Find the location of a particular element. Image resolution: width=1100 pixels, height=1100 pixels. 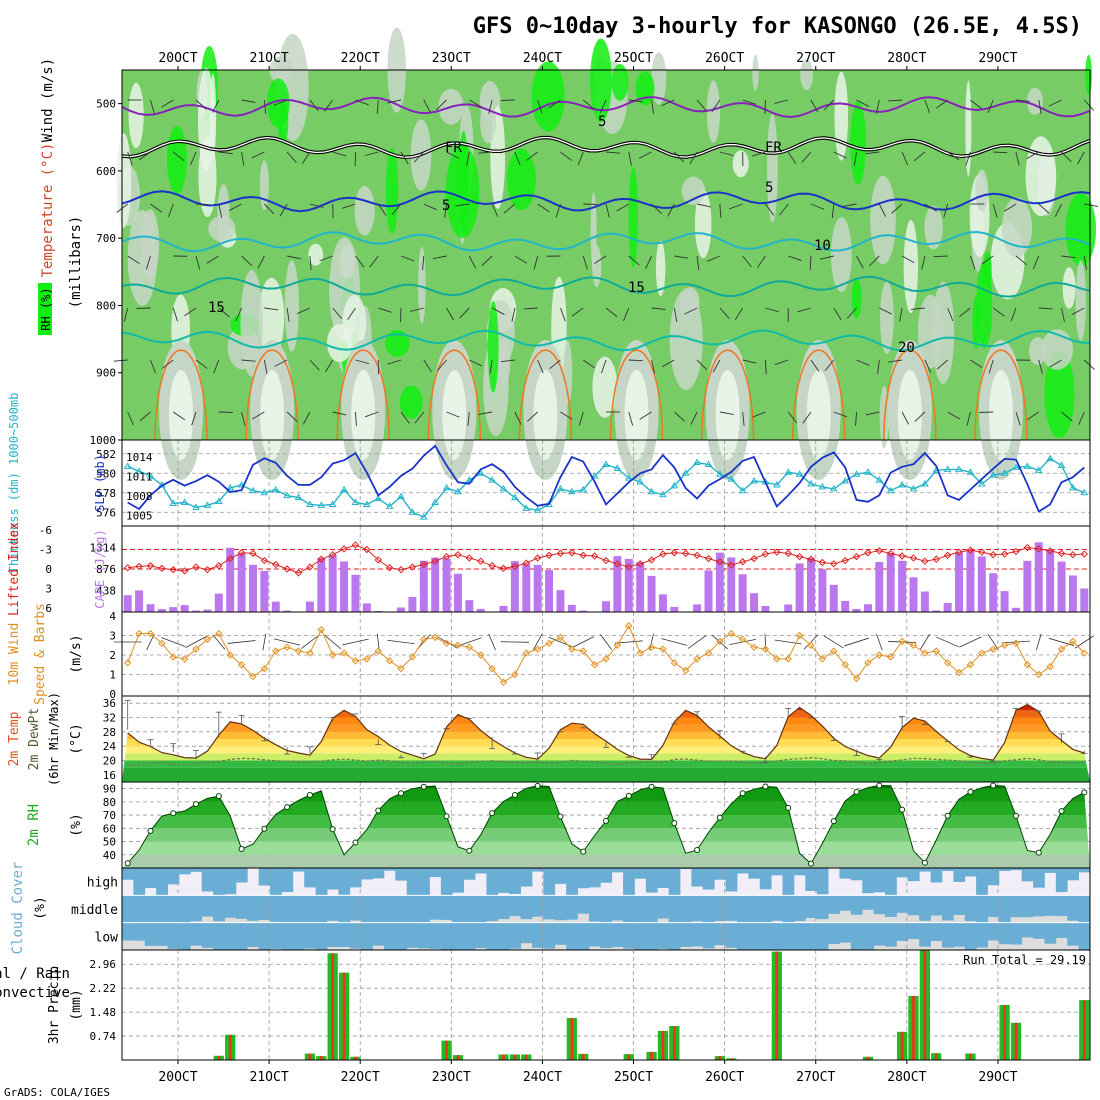

rh-tick-label: 60 is located at coordinates (109, 828).